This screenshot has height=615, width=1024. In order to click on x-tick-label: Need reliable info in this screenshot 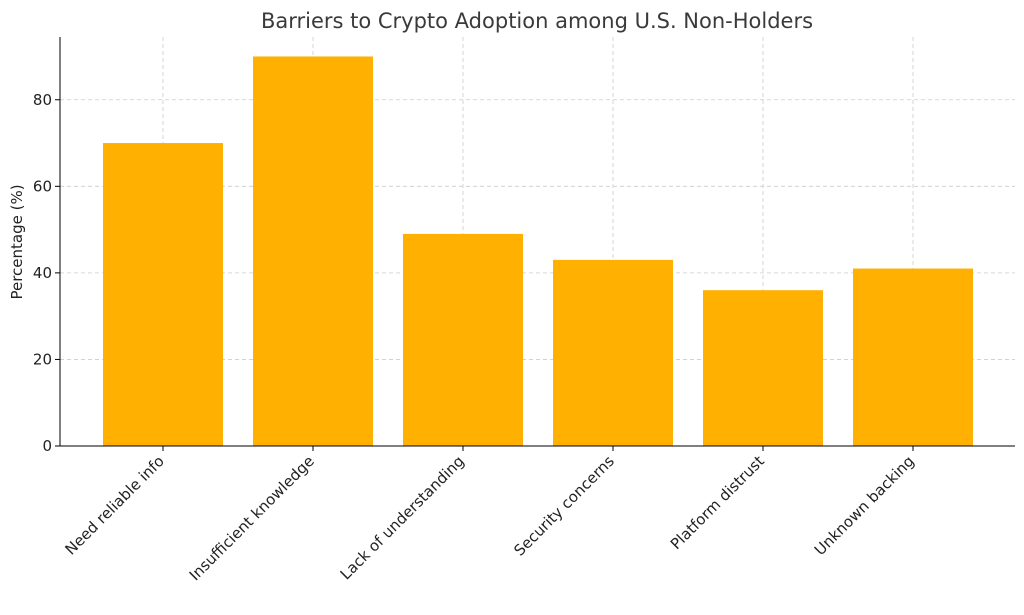, I will do `click(114, 505)`.